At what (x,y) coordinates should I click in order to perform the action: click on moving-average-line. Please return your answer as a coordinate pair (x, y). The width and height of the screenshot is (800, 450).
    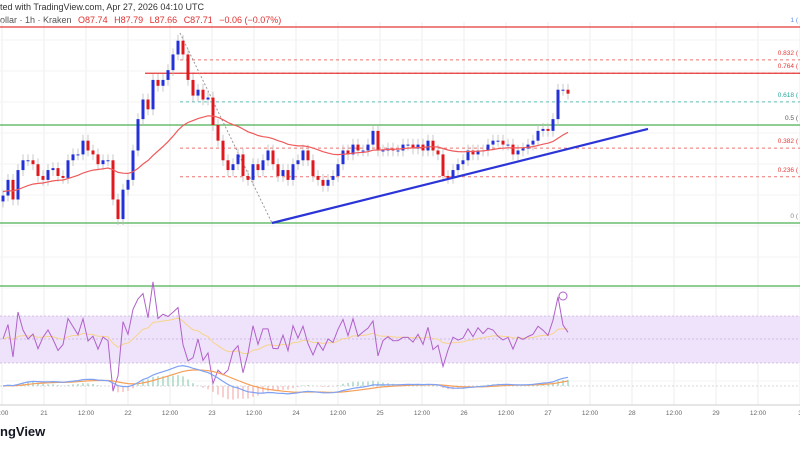
    Looking at the image, I should click on (285, 154).